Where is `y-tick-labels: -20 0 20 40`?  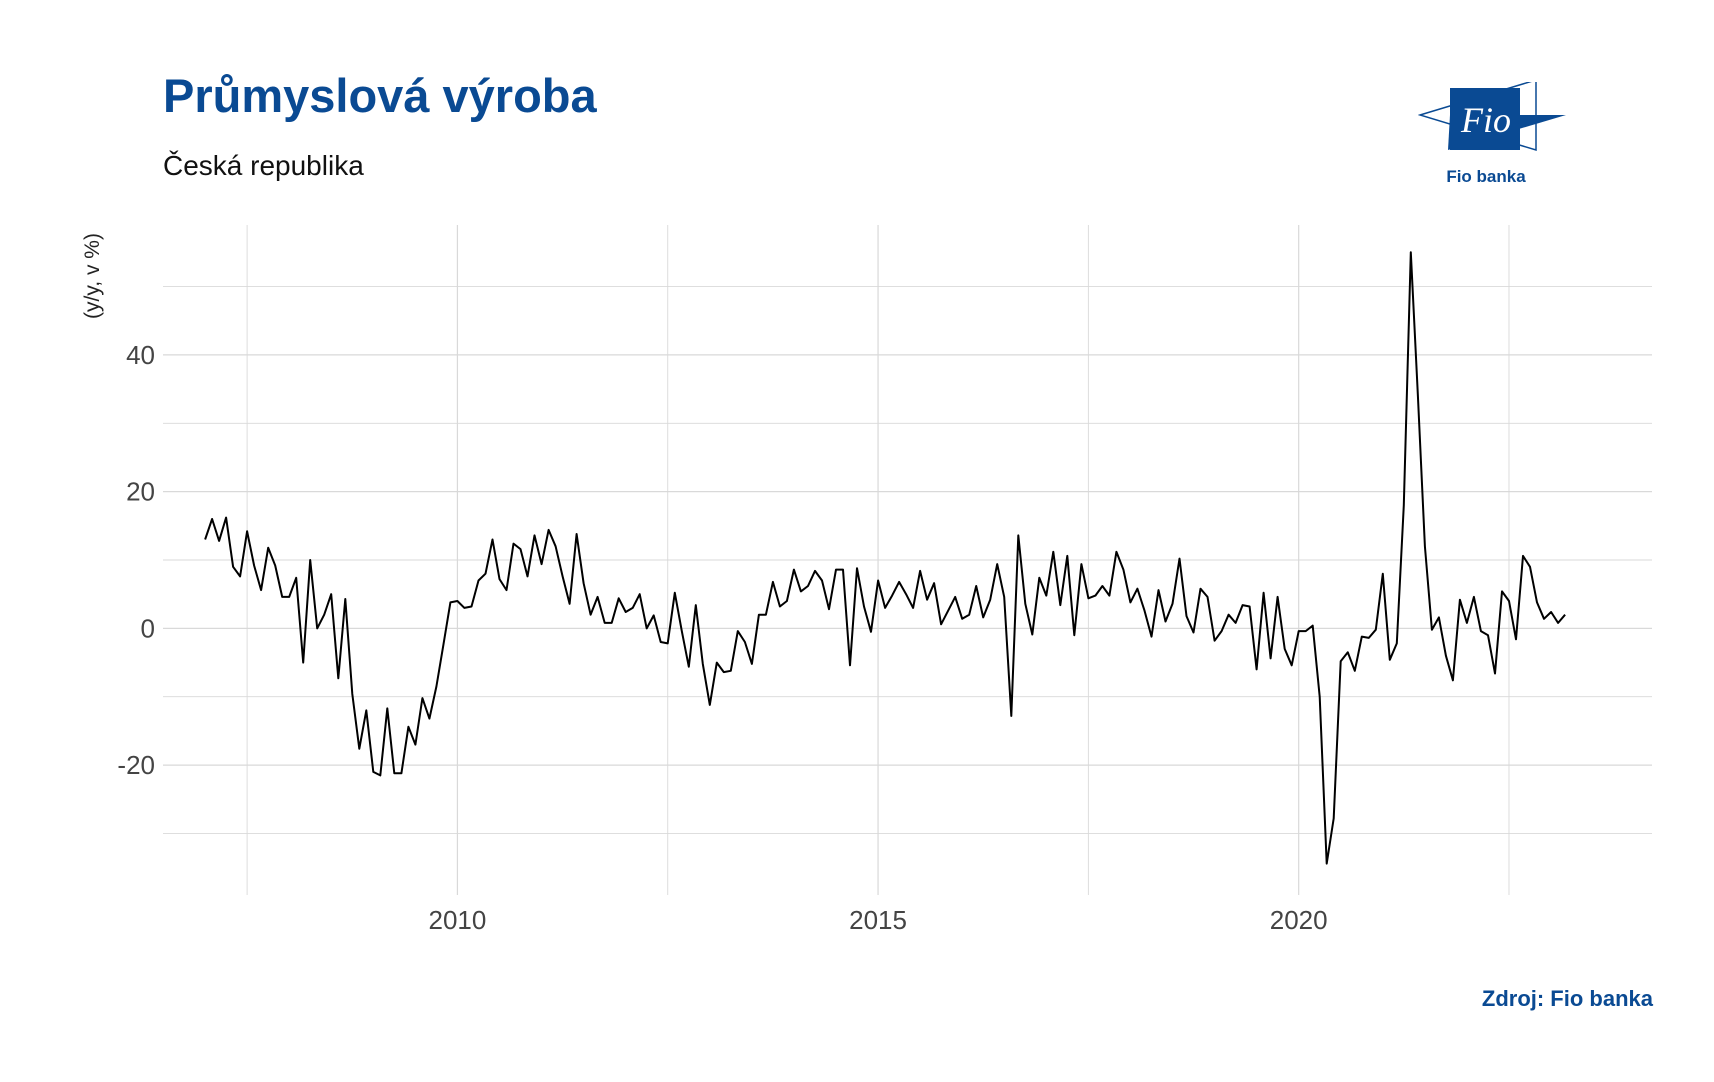
y-tick-labels: -20 0 20 40 is located at coordinates (136, 560).